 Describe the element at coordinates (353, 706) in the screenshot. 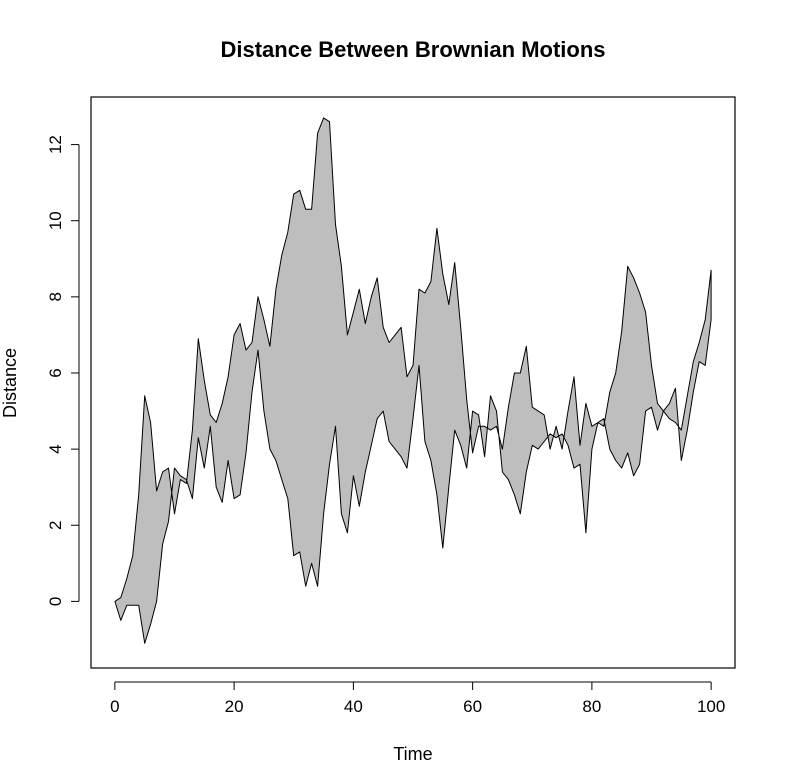

I see `x-tick-label: 40` at that location.